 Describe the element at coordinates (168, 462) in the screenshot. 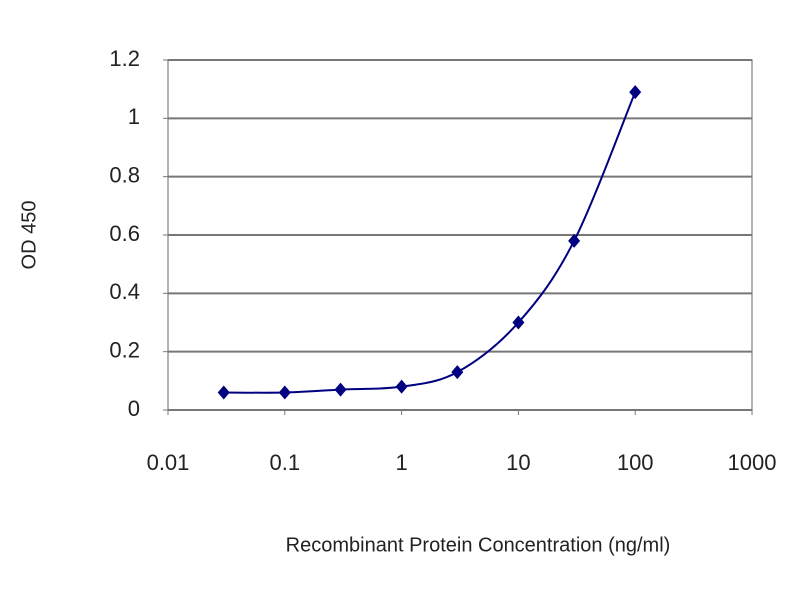

I see `x-tick-label: 0.01` at that location.